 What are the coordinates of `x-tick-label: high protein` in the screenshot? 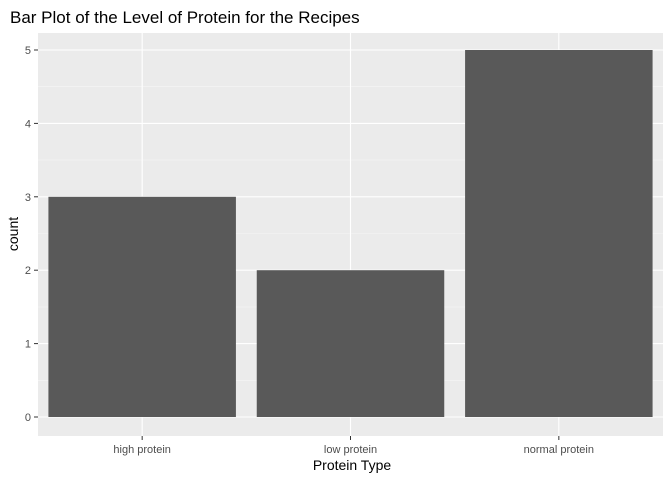 It's located at (142, 450).